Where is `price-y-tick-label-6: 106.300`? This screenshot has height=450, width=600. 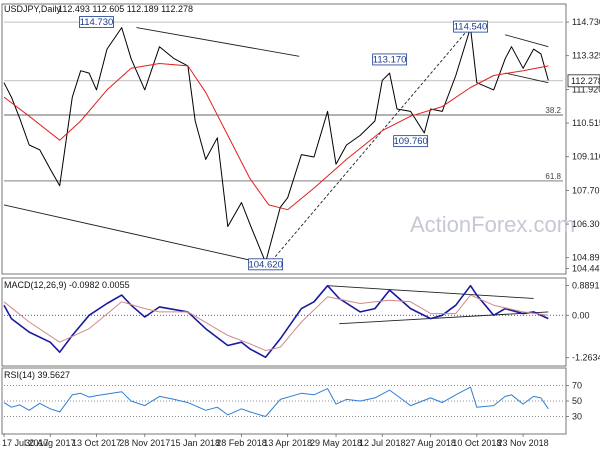
price-y-tick-label-6: 106.300 is located at coordinates (586, 224).